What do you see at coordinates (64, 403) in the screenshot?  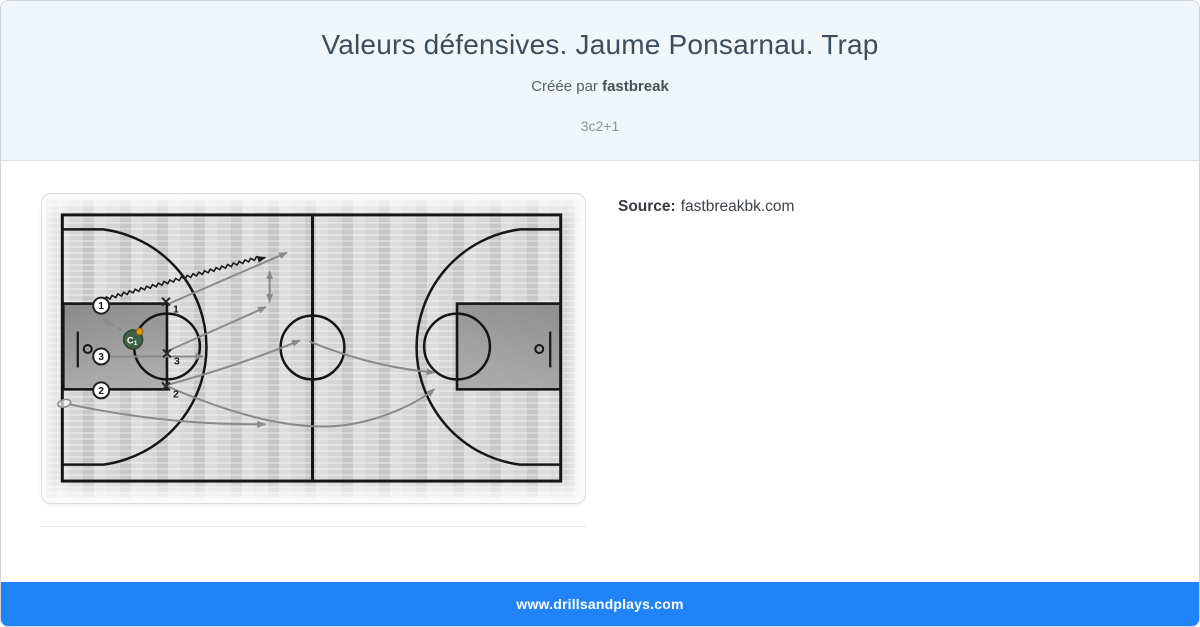 I see `ball-start-marker` at bounding box center [64, 403].